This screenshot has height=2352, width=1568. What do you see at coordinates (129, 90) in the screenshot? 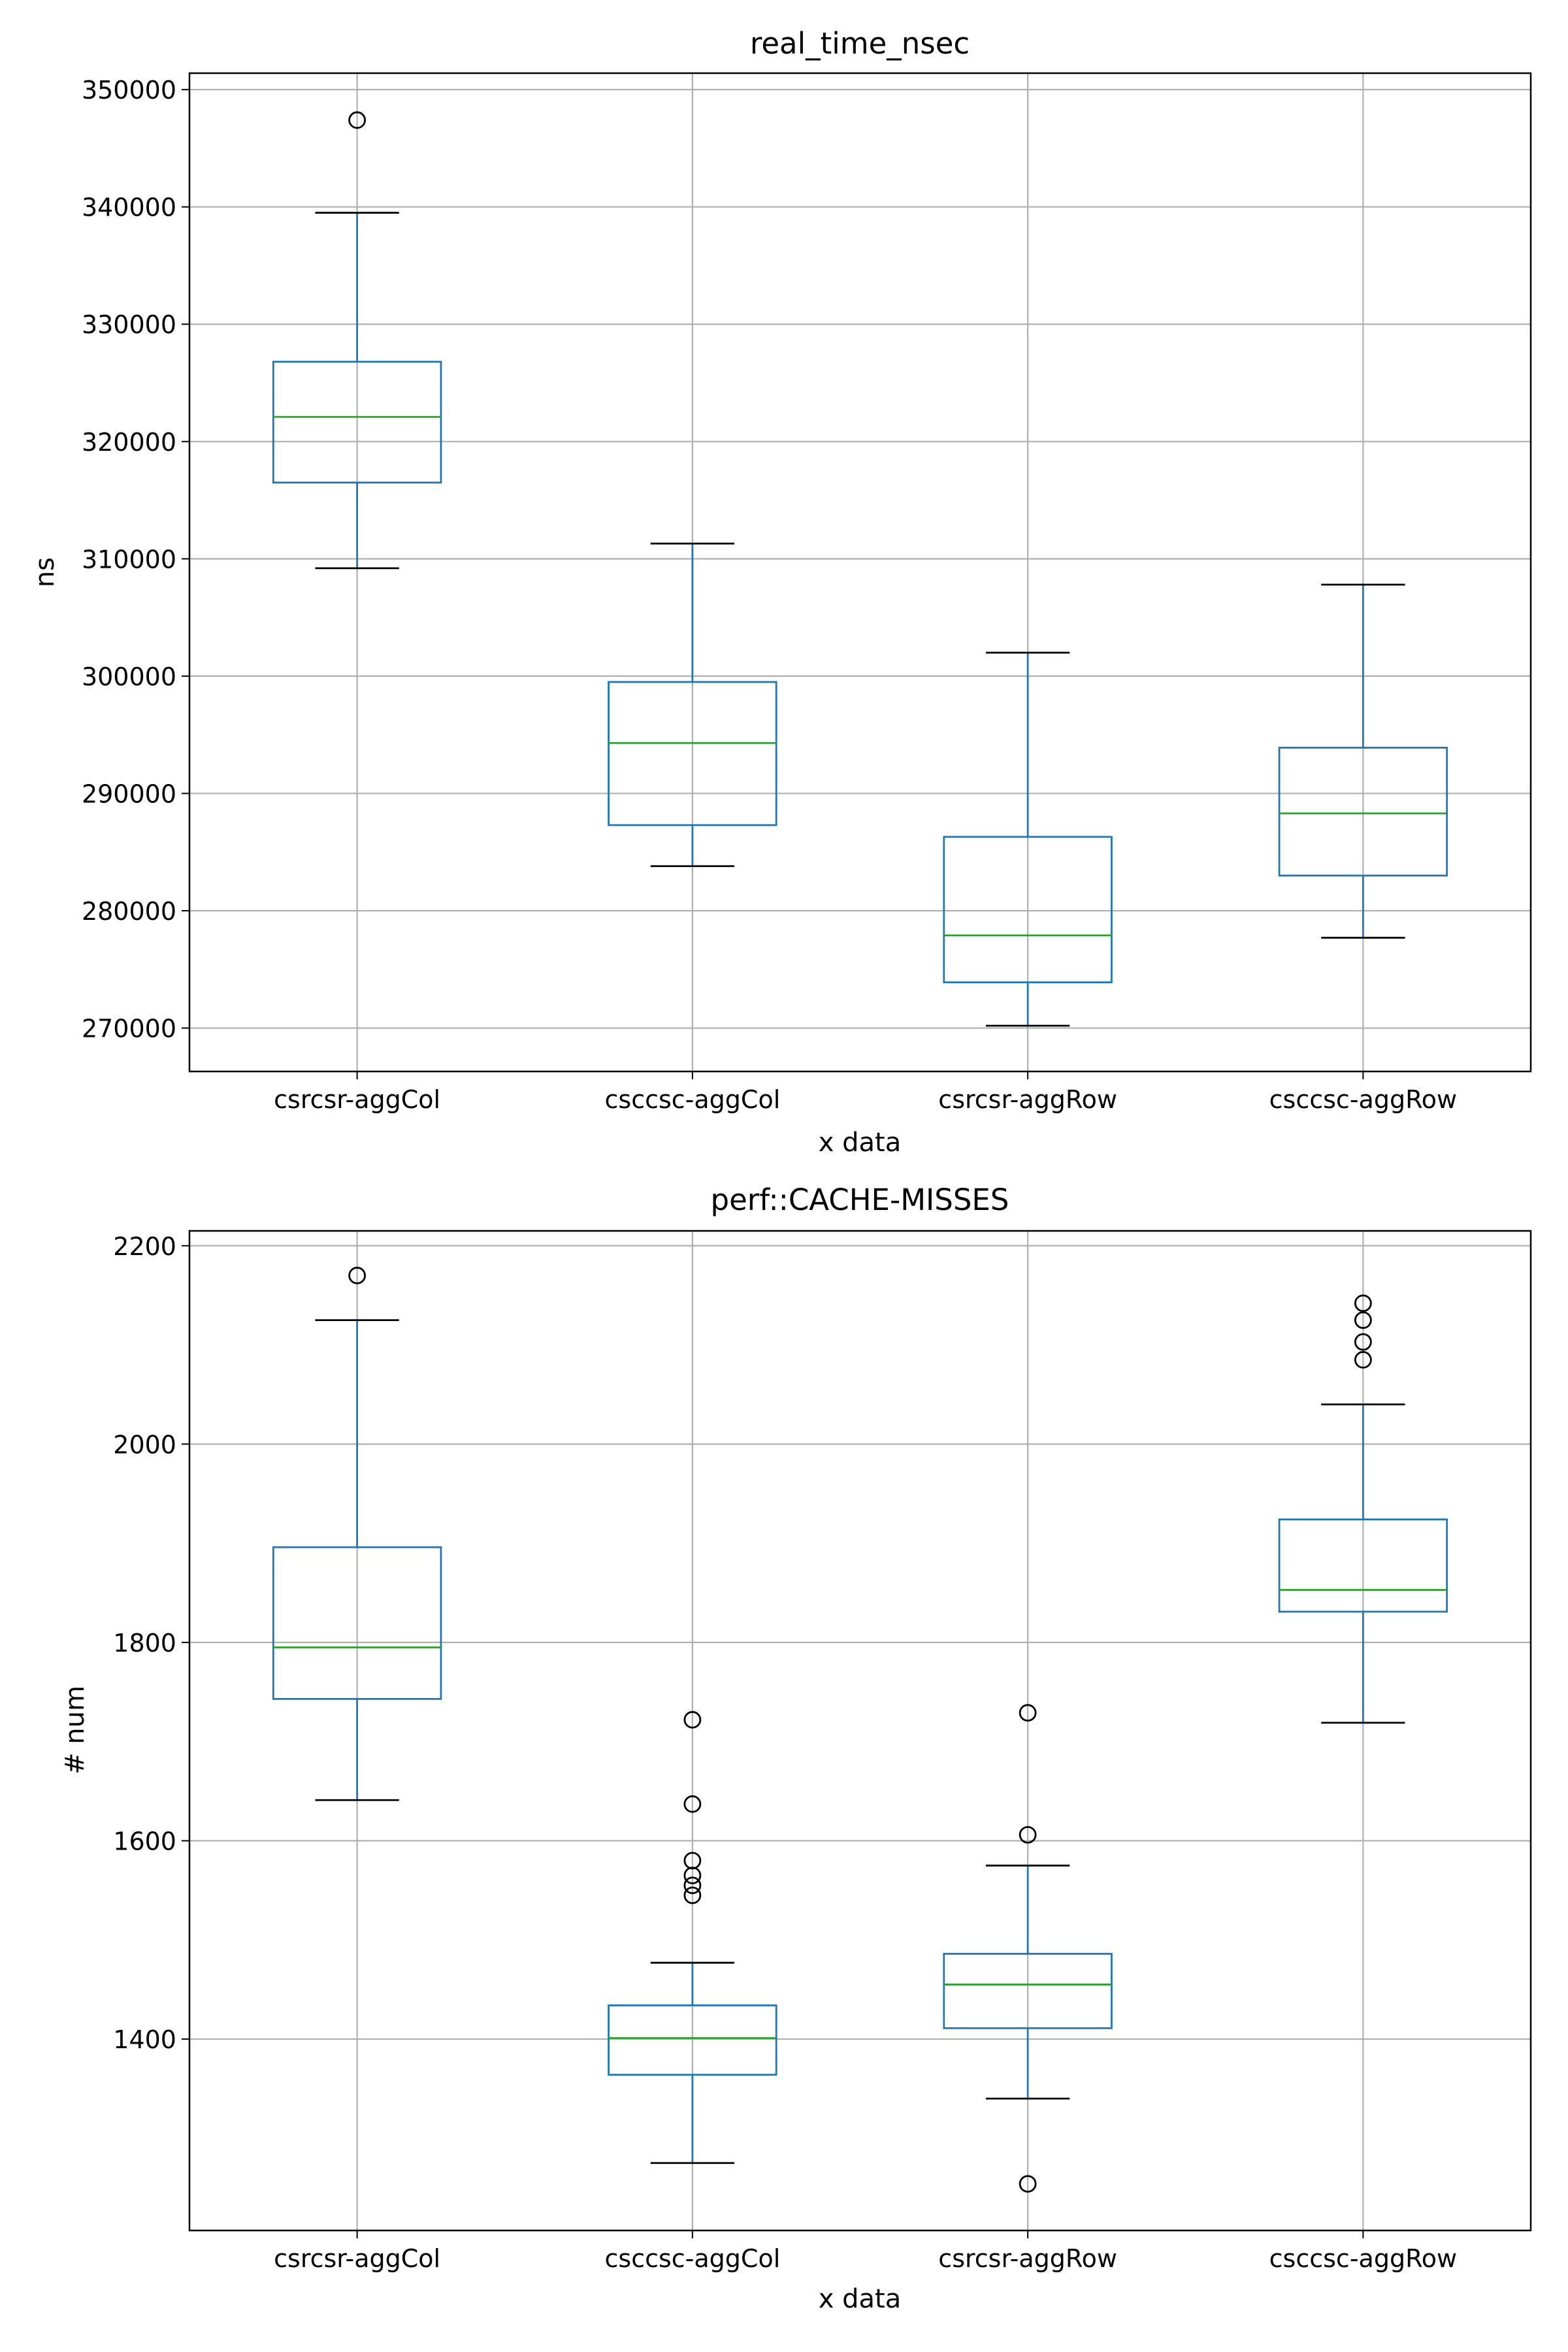
I see `y-tick-label: 350000` at bounding box center [129, 90].